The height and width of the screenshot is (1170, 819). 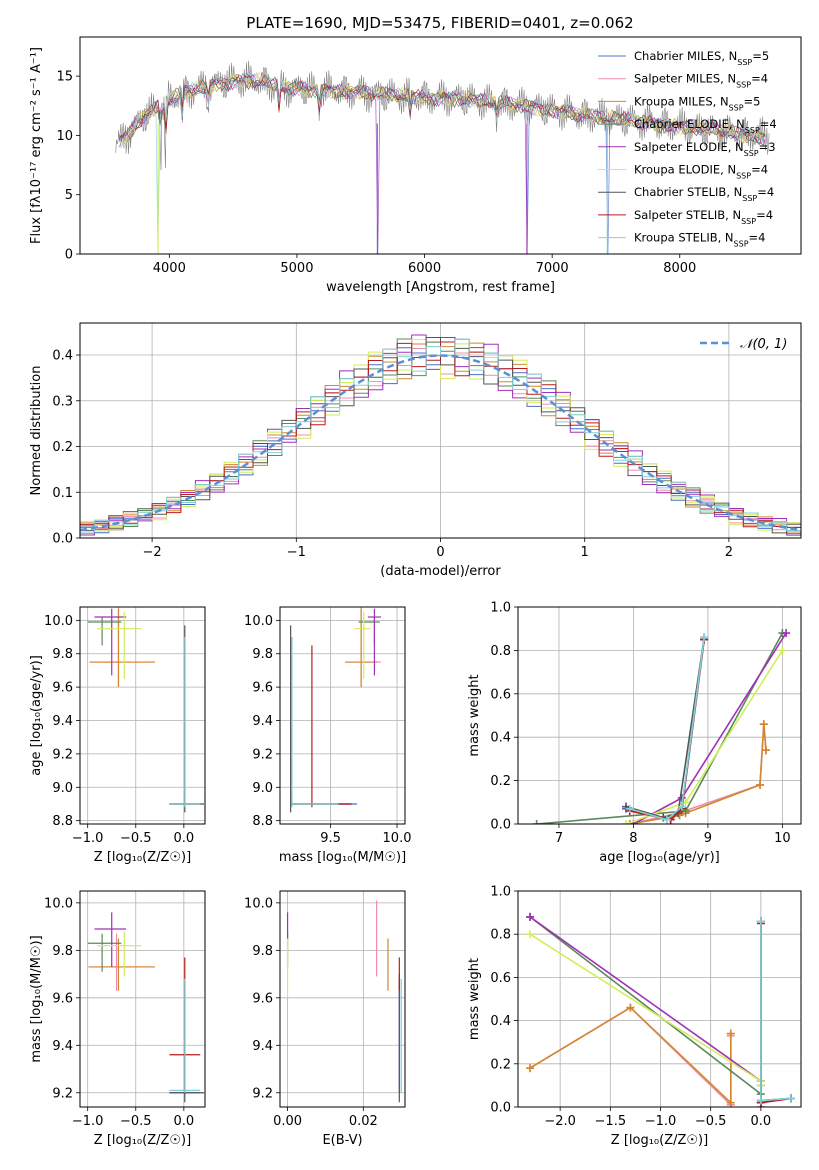 What do you see at coordinates (342, 857) in the screenshot?
I see `x-axis-label: mass [log₁₀(M/M☉)]` at bounding box center [342, 857].